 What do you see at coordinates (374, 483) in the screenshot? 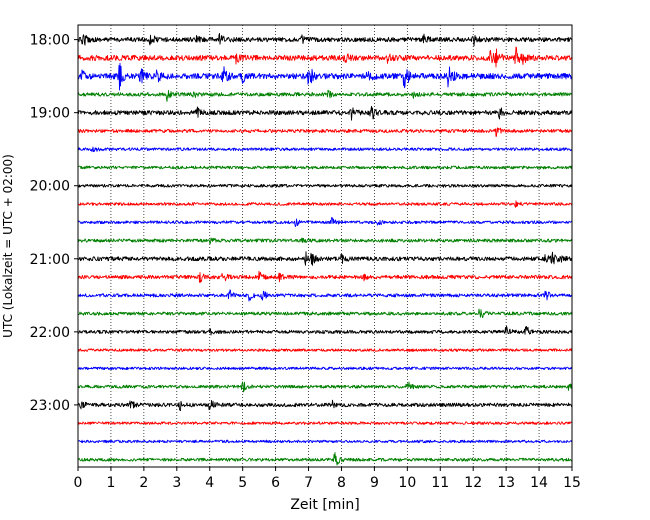
I see `x-tick-label: 9` at bounding box center [374, 483].